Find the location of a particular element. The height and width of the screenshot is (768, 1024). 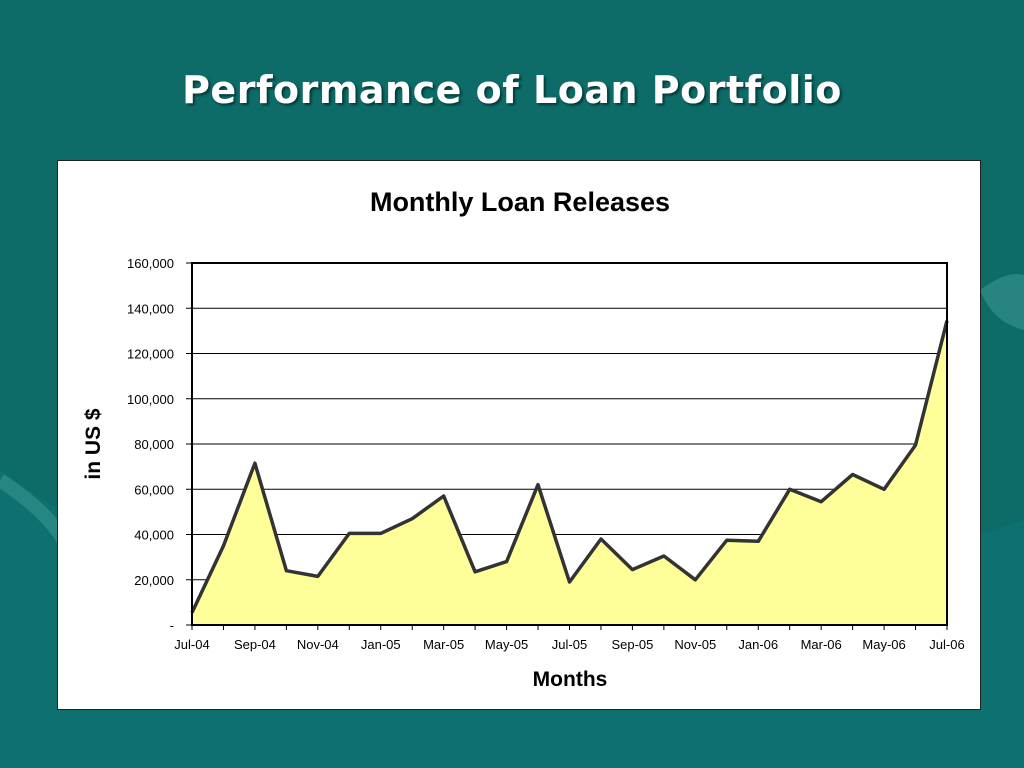

x-axis-label: Months is located at coordinates (570, 679).